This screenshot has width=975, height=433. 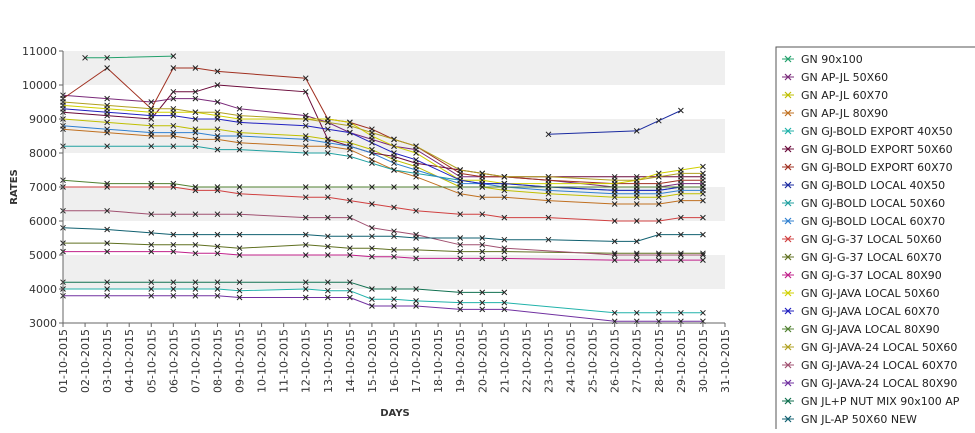 What do you see at coordinates (877, 131) in the screenshot?
I see `legend-label: GN GJ-BOLD EXPORT 40X50` at bounding box center [877, 131].